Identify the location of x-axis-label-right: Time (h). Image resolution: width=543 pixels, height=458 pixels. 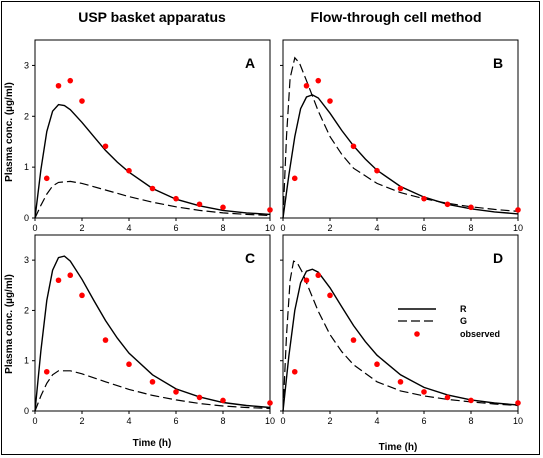
(398, 447).